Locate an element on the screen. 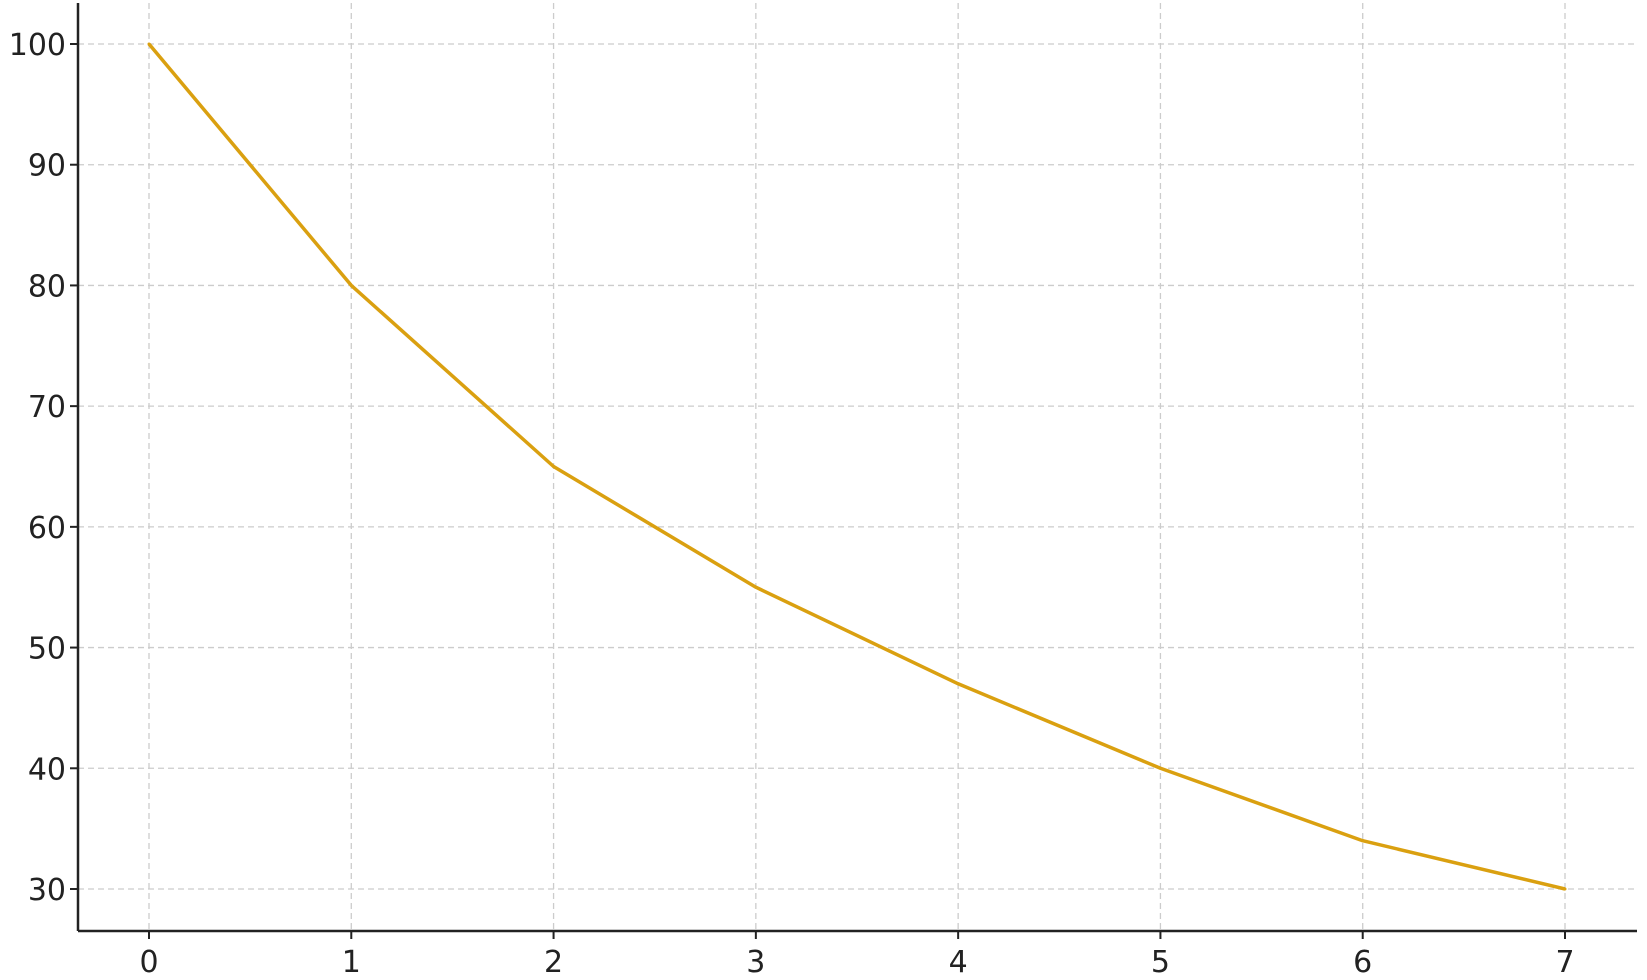 The image size is (1647, 980). x-tick-label: 2 is located at coordinates (553, 962).